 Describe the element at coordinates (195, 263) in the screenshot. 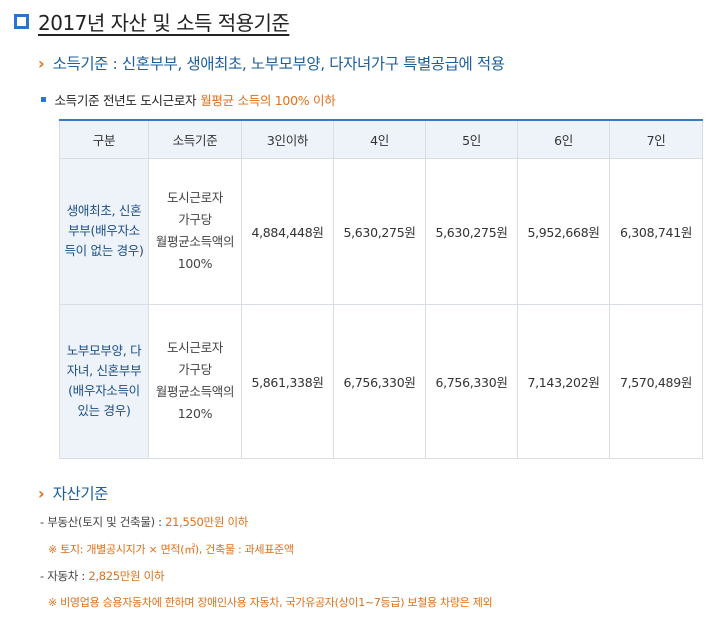

I see `basis-line: 100%` at that location.